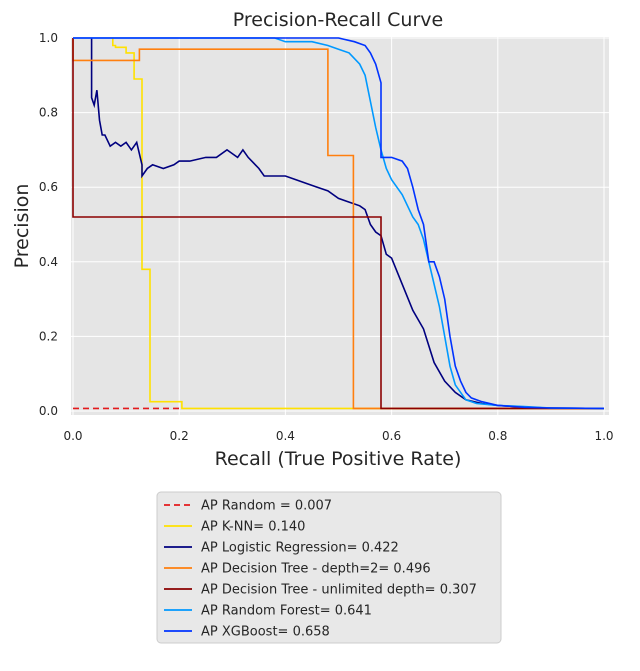  I want to click on x-tick-label: 1.0, so click(603, 436).